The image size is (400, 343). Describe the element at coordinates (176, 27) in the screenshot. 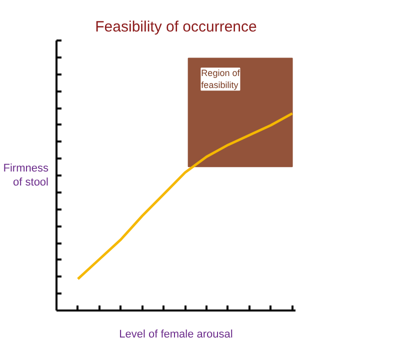

I see `chart-title: Feasibility of occurrence` at that location.